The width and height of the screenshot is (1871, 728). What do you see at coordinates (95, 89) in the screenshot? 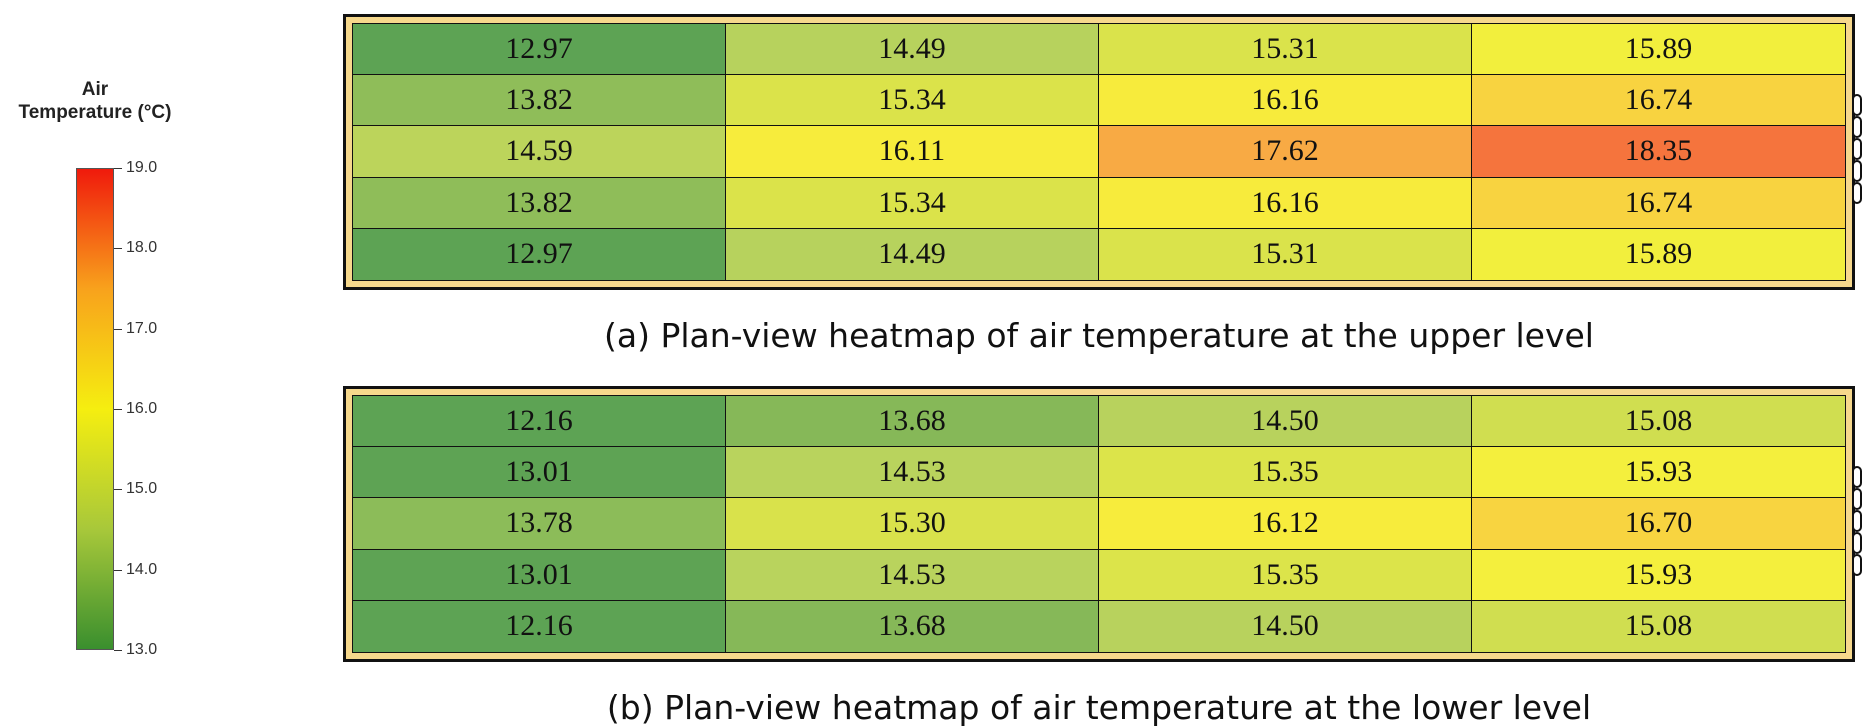
I see `colorbar-title-line1: Air` at bounding box center [95, 89].